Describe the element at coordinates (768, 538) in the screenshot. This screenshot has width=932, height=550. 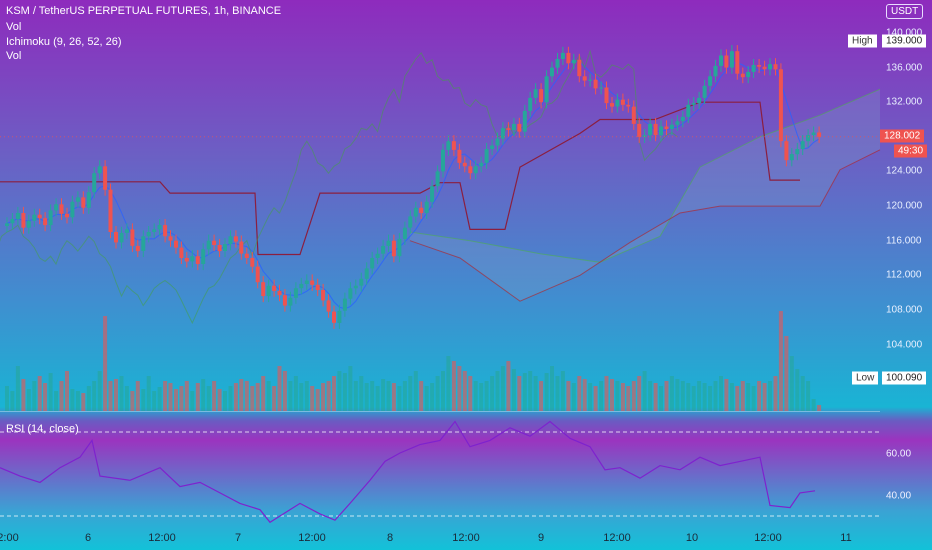
I see `time-tick: 12:00` at that location.